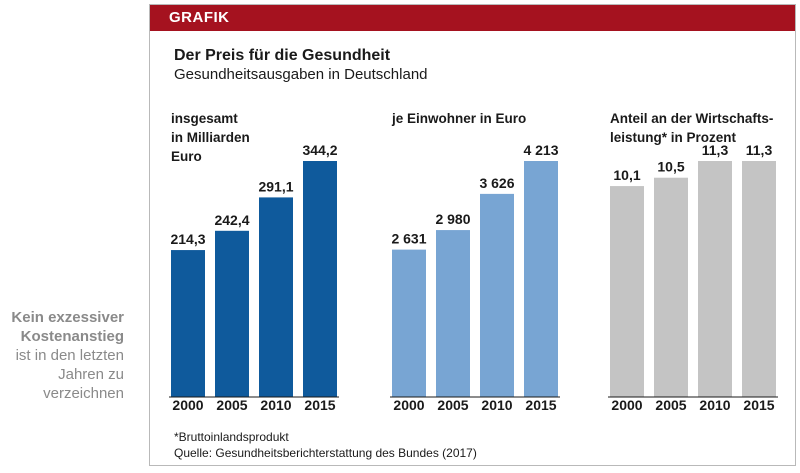  What do you see at coordinates (320, 279) in the screenshot?
I see `group-1-bar-2015` at bounding box center [320, 279].